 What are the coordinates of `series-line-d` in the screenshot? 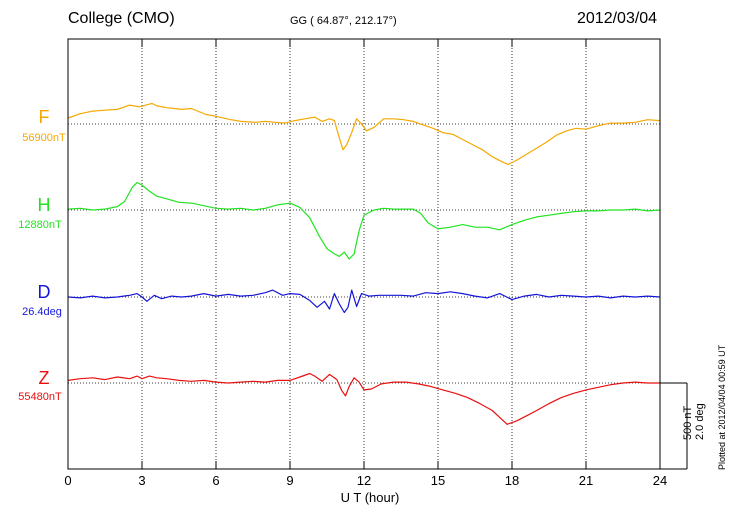 It's located at (364, 301).